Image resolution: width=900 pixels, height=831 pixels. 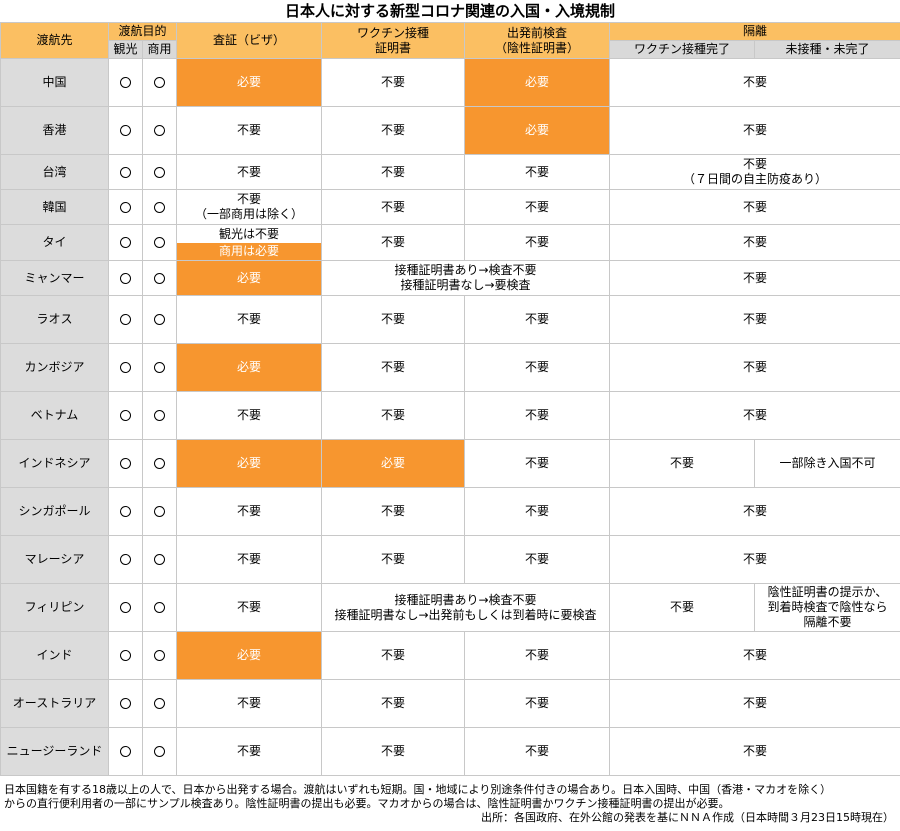 What do you see at coordinates (54, 751) in the screenshot?
I see `country-cell: ニュージーランド` at bounding box center [54, 751].